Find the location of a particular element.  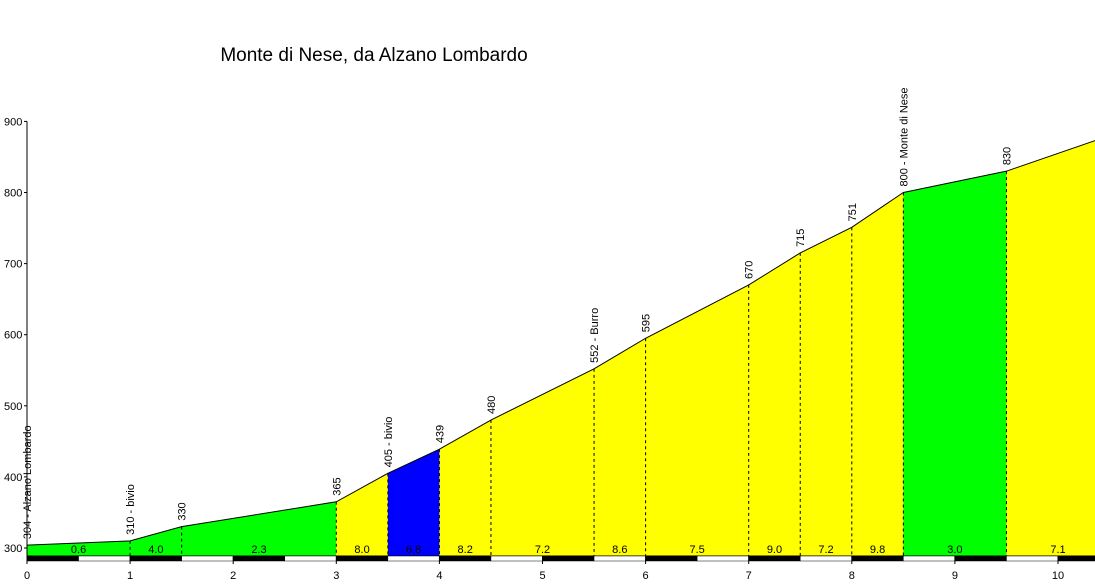

grade-label: 3.0 is located at coordinates (954, 550).